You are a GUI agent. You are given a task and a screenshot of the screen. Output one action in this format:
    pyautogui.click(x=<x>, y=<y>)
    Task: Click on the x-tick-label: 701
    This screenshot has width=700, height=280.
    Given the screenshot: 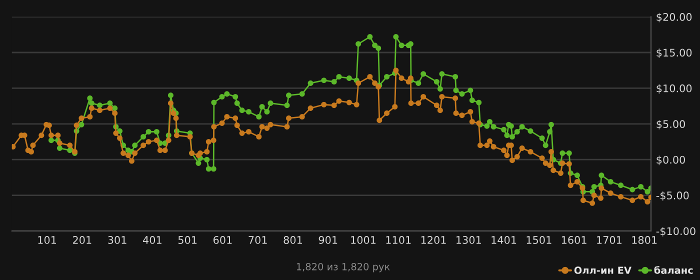 What is the action you would take?
    pyautogui.click(x=257, y=240)
    